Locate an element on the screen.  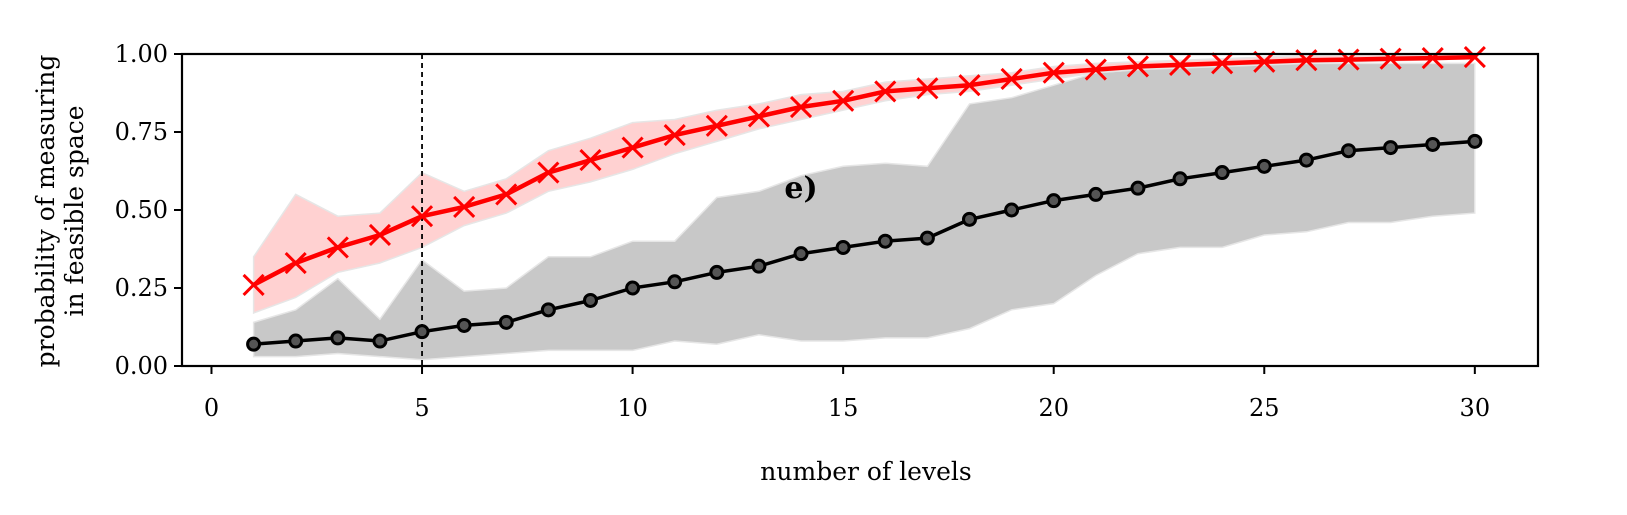
panel-annotation: e) is located at coordinates (800, 188).